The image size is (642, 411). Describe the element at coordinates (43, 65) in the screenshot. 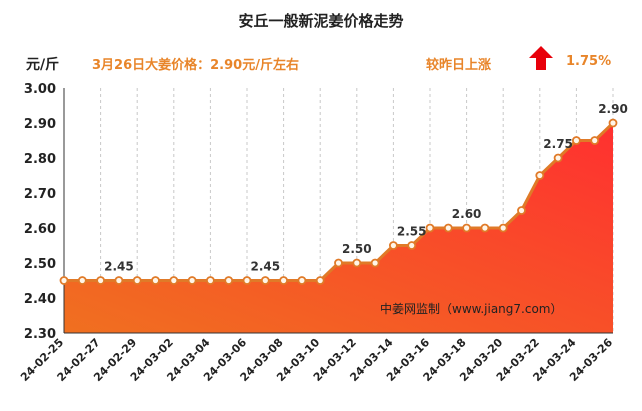

I see `y-axis-unit: 元/斤` at that location.